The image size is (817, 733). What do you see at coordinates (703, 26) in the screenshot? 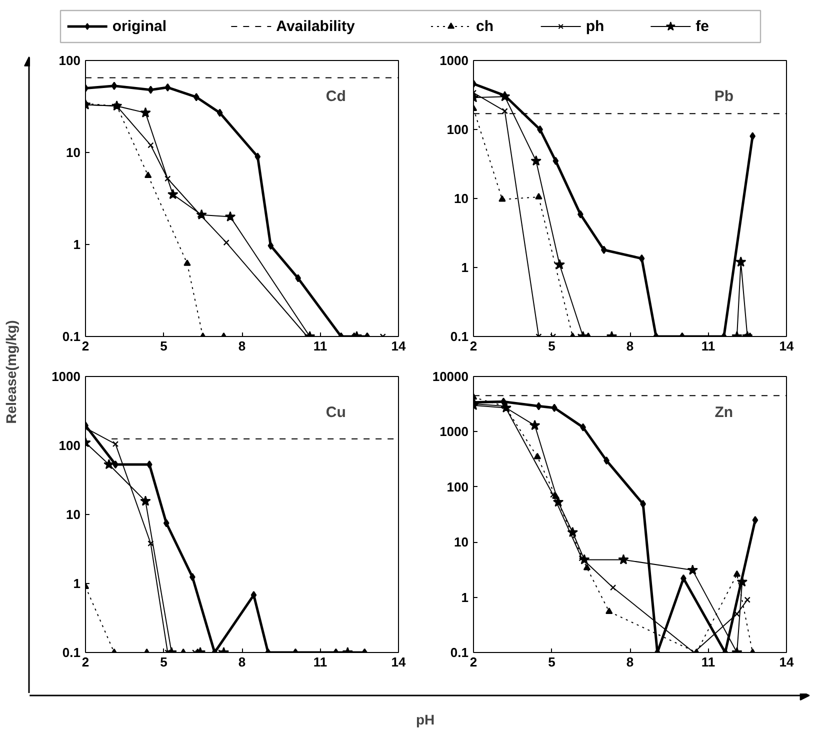
I see `legend-label: fe` at bounding box center [703, 26].